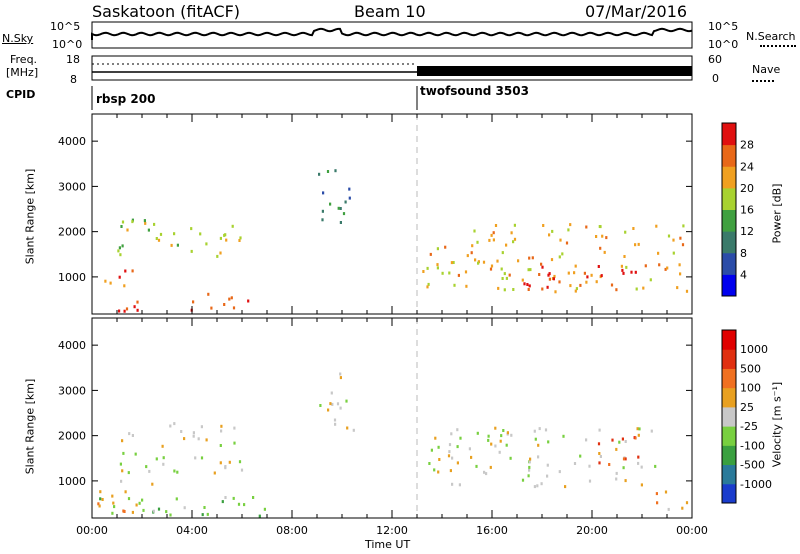  What do you see at coordinates (72, 232) in the screenshot?
I see `y-tick-label: 2000` at bounding box center [72, 232].